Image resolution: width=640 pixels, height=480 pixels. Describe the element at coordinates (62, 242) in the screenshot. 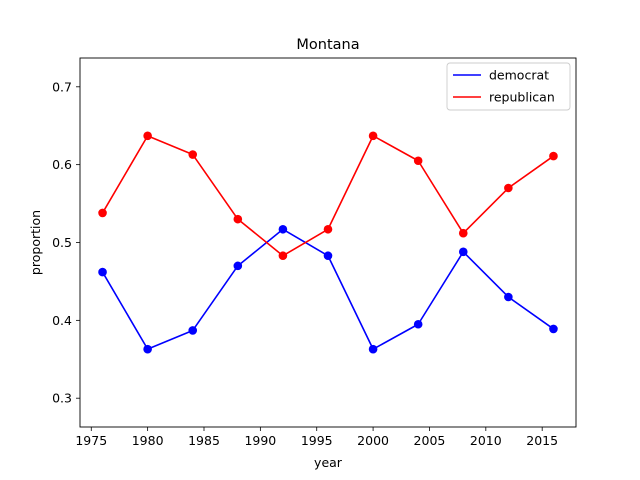

I see `y-tick-label: 0.5` at that location.